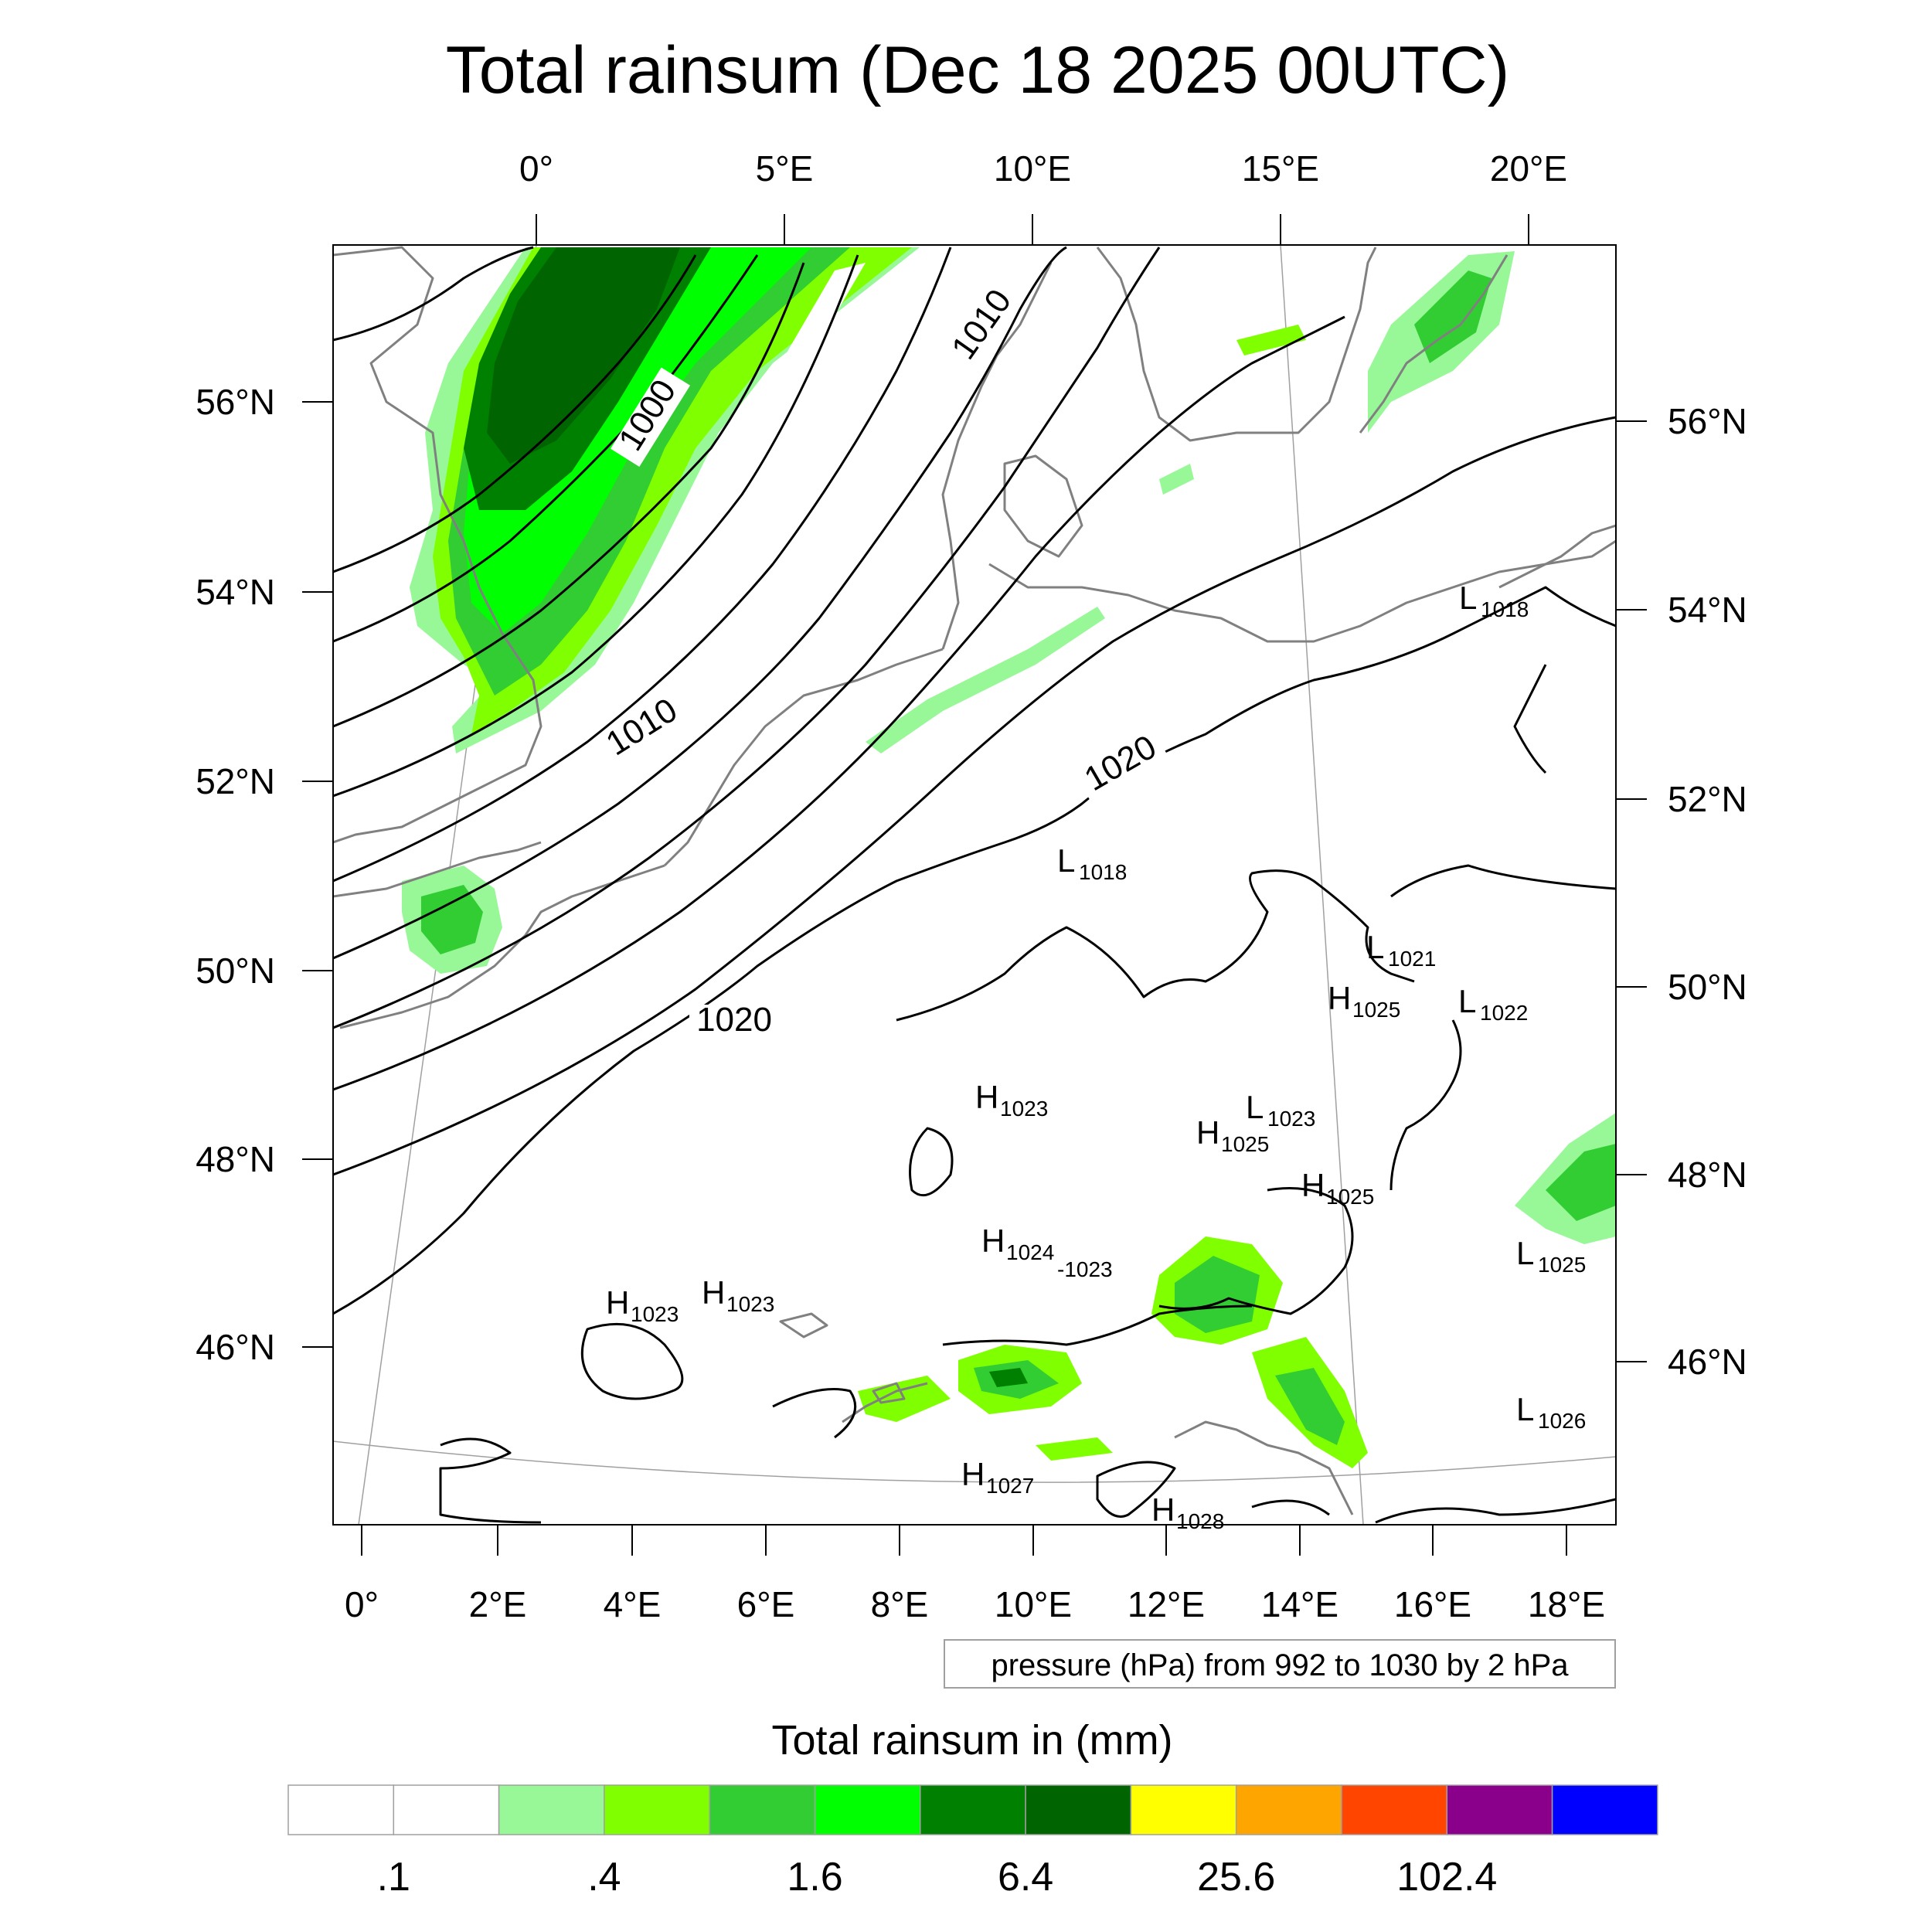 The height and width of the screenshot is (1932, 1932). I want to click on top-lon-label: 20°E, so click(1529, 168).